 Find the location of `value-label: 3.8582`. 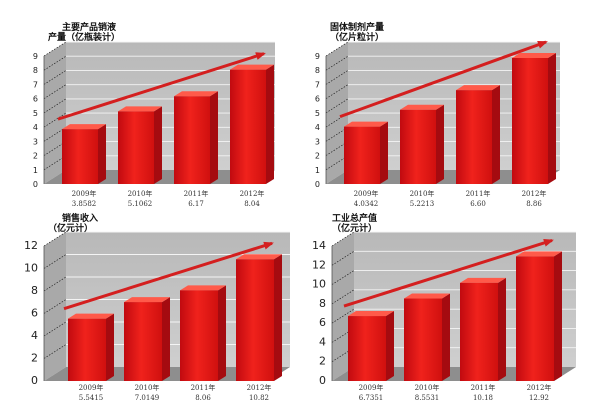

value-label: 3.8582 is located at coordinates (84, 204).